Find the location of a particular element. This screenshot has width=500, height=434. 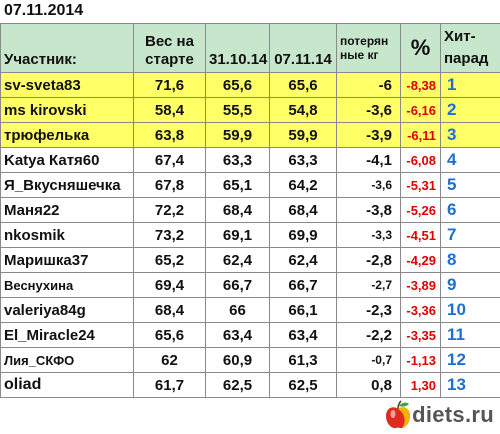

start-weight: 58,4 is located at coordinates (169, 110).